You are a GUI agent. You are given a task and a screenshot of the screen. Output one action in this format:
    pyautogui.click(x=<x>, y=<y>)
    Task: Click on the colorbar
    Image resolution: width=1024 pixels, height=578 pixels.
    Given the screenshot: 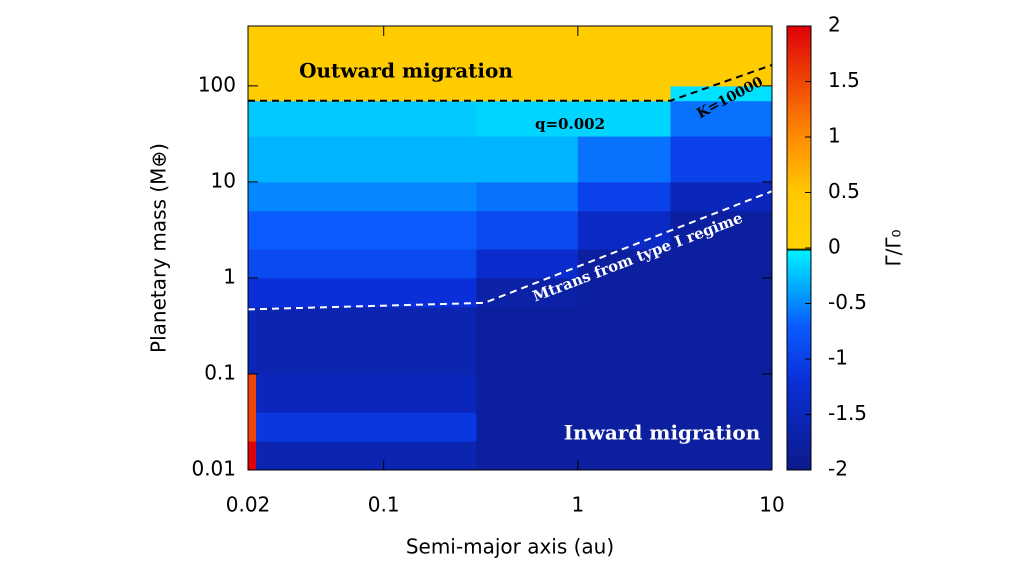 What is the action you would take?
    pyautogui.click(x=799, y=248)
    